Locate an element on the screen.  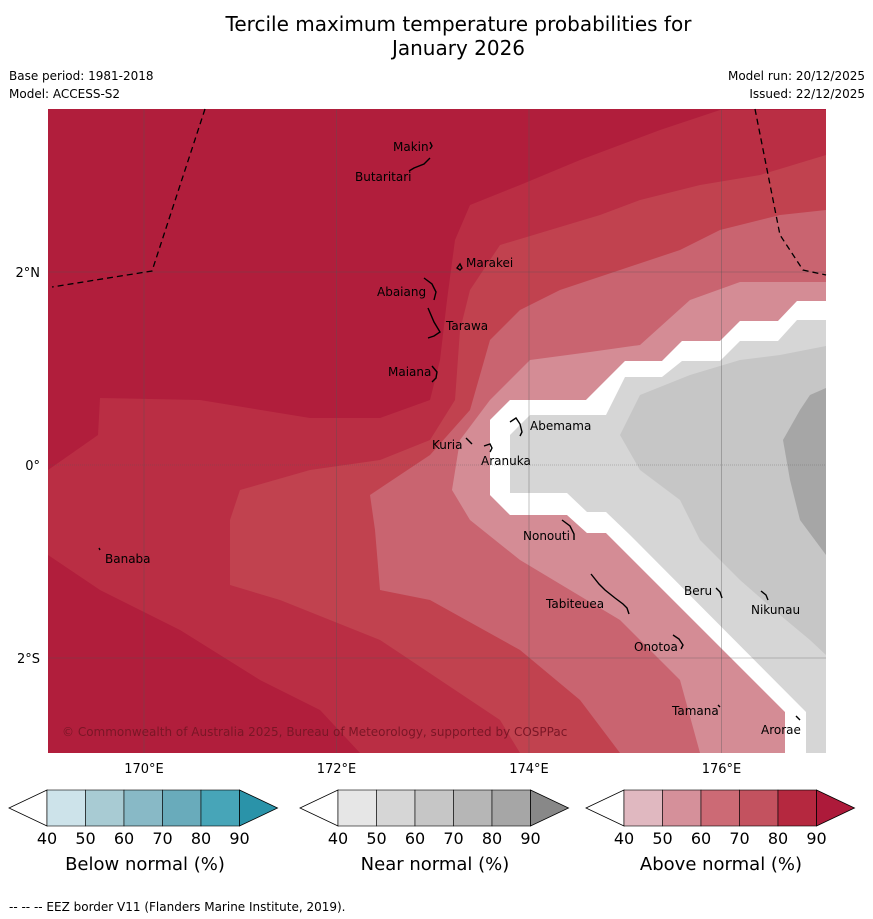
below-normal-label: Below normal (%) is located at coordinates (145, 864).